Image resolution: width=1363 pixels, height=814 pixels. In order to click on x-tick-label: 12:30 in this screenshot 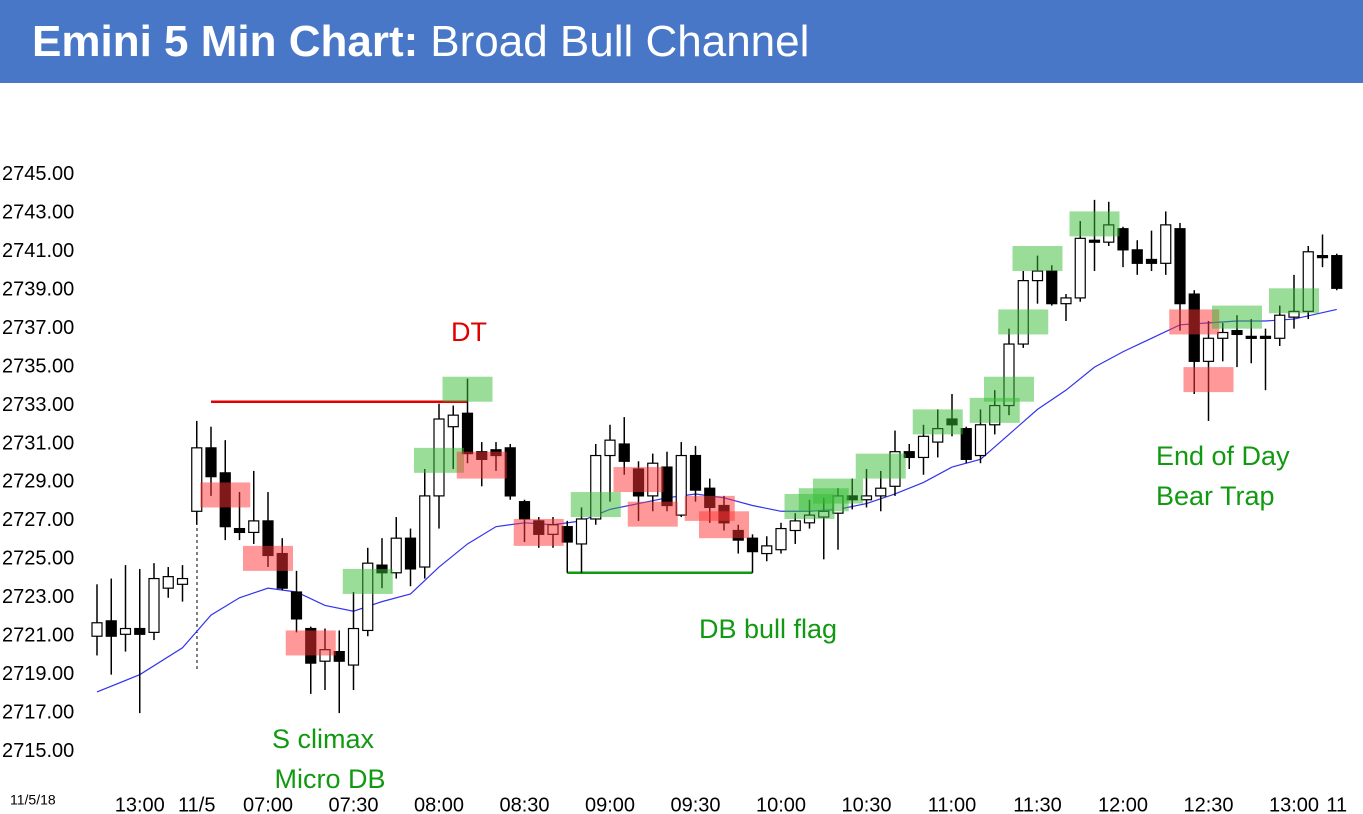, I will do `click(1208, 804)`.